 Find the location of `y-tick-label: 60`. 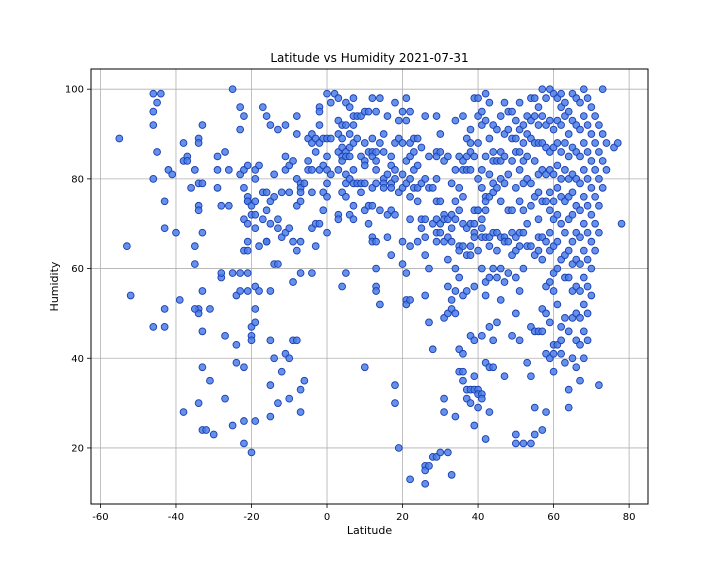

y-tick-label: 60 is located at coordinates (77, 269).